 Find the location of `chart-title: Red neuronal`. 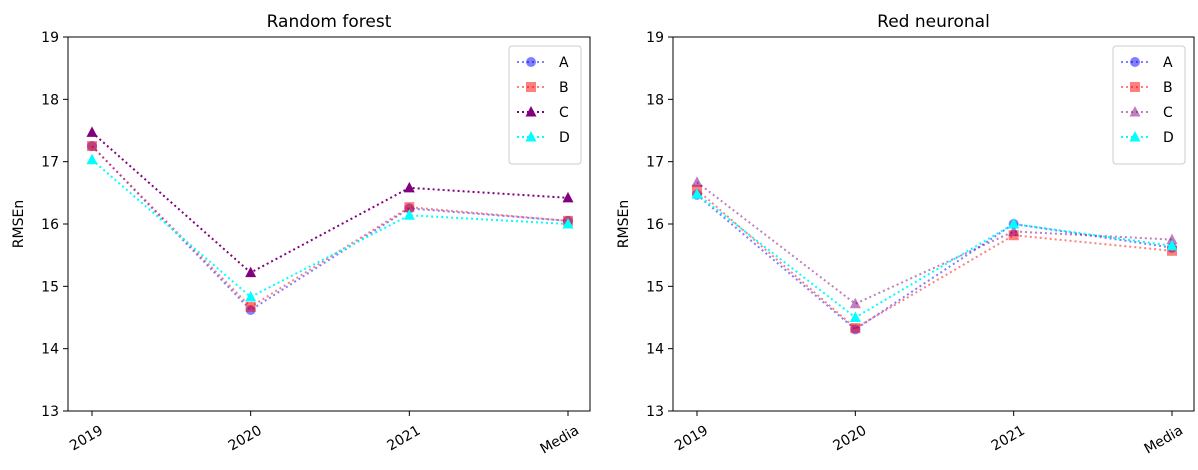

chart-title: Red neuronal is located at coordinates (933, 22).